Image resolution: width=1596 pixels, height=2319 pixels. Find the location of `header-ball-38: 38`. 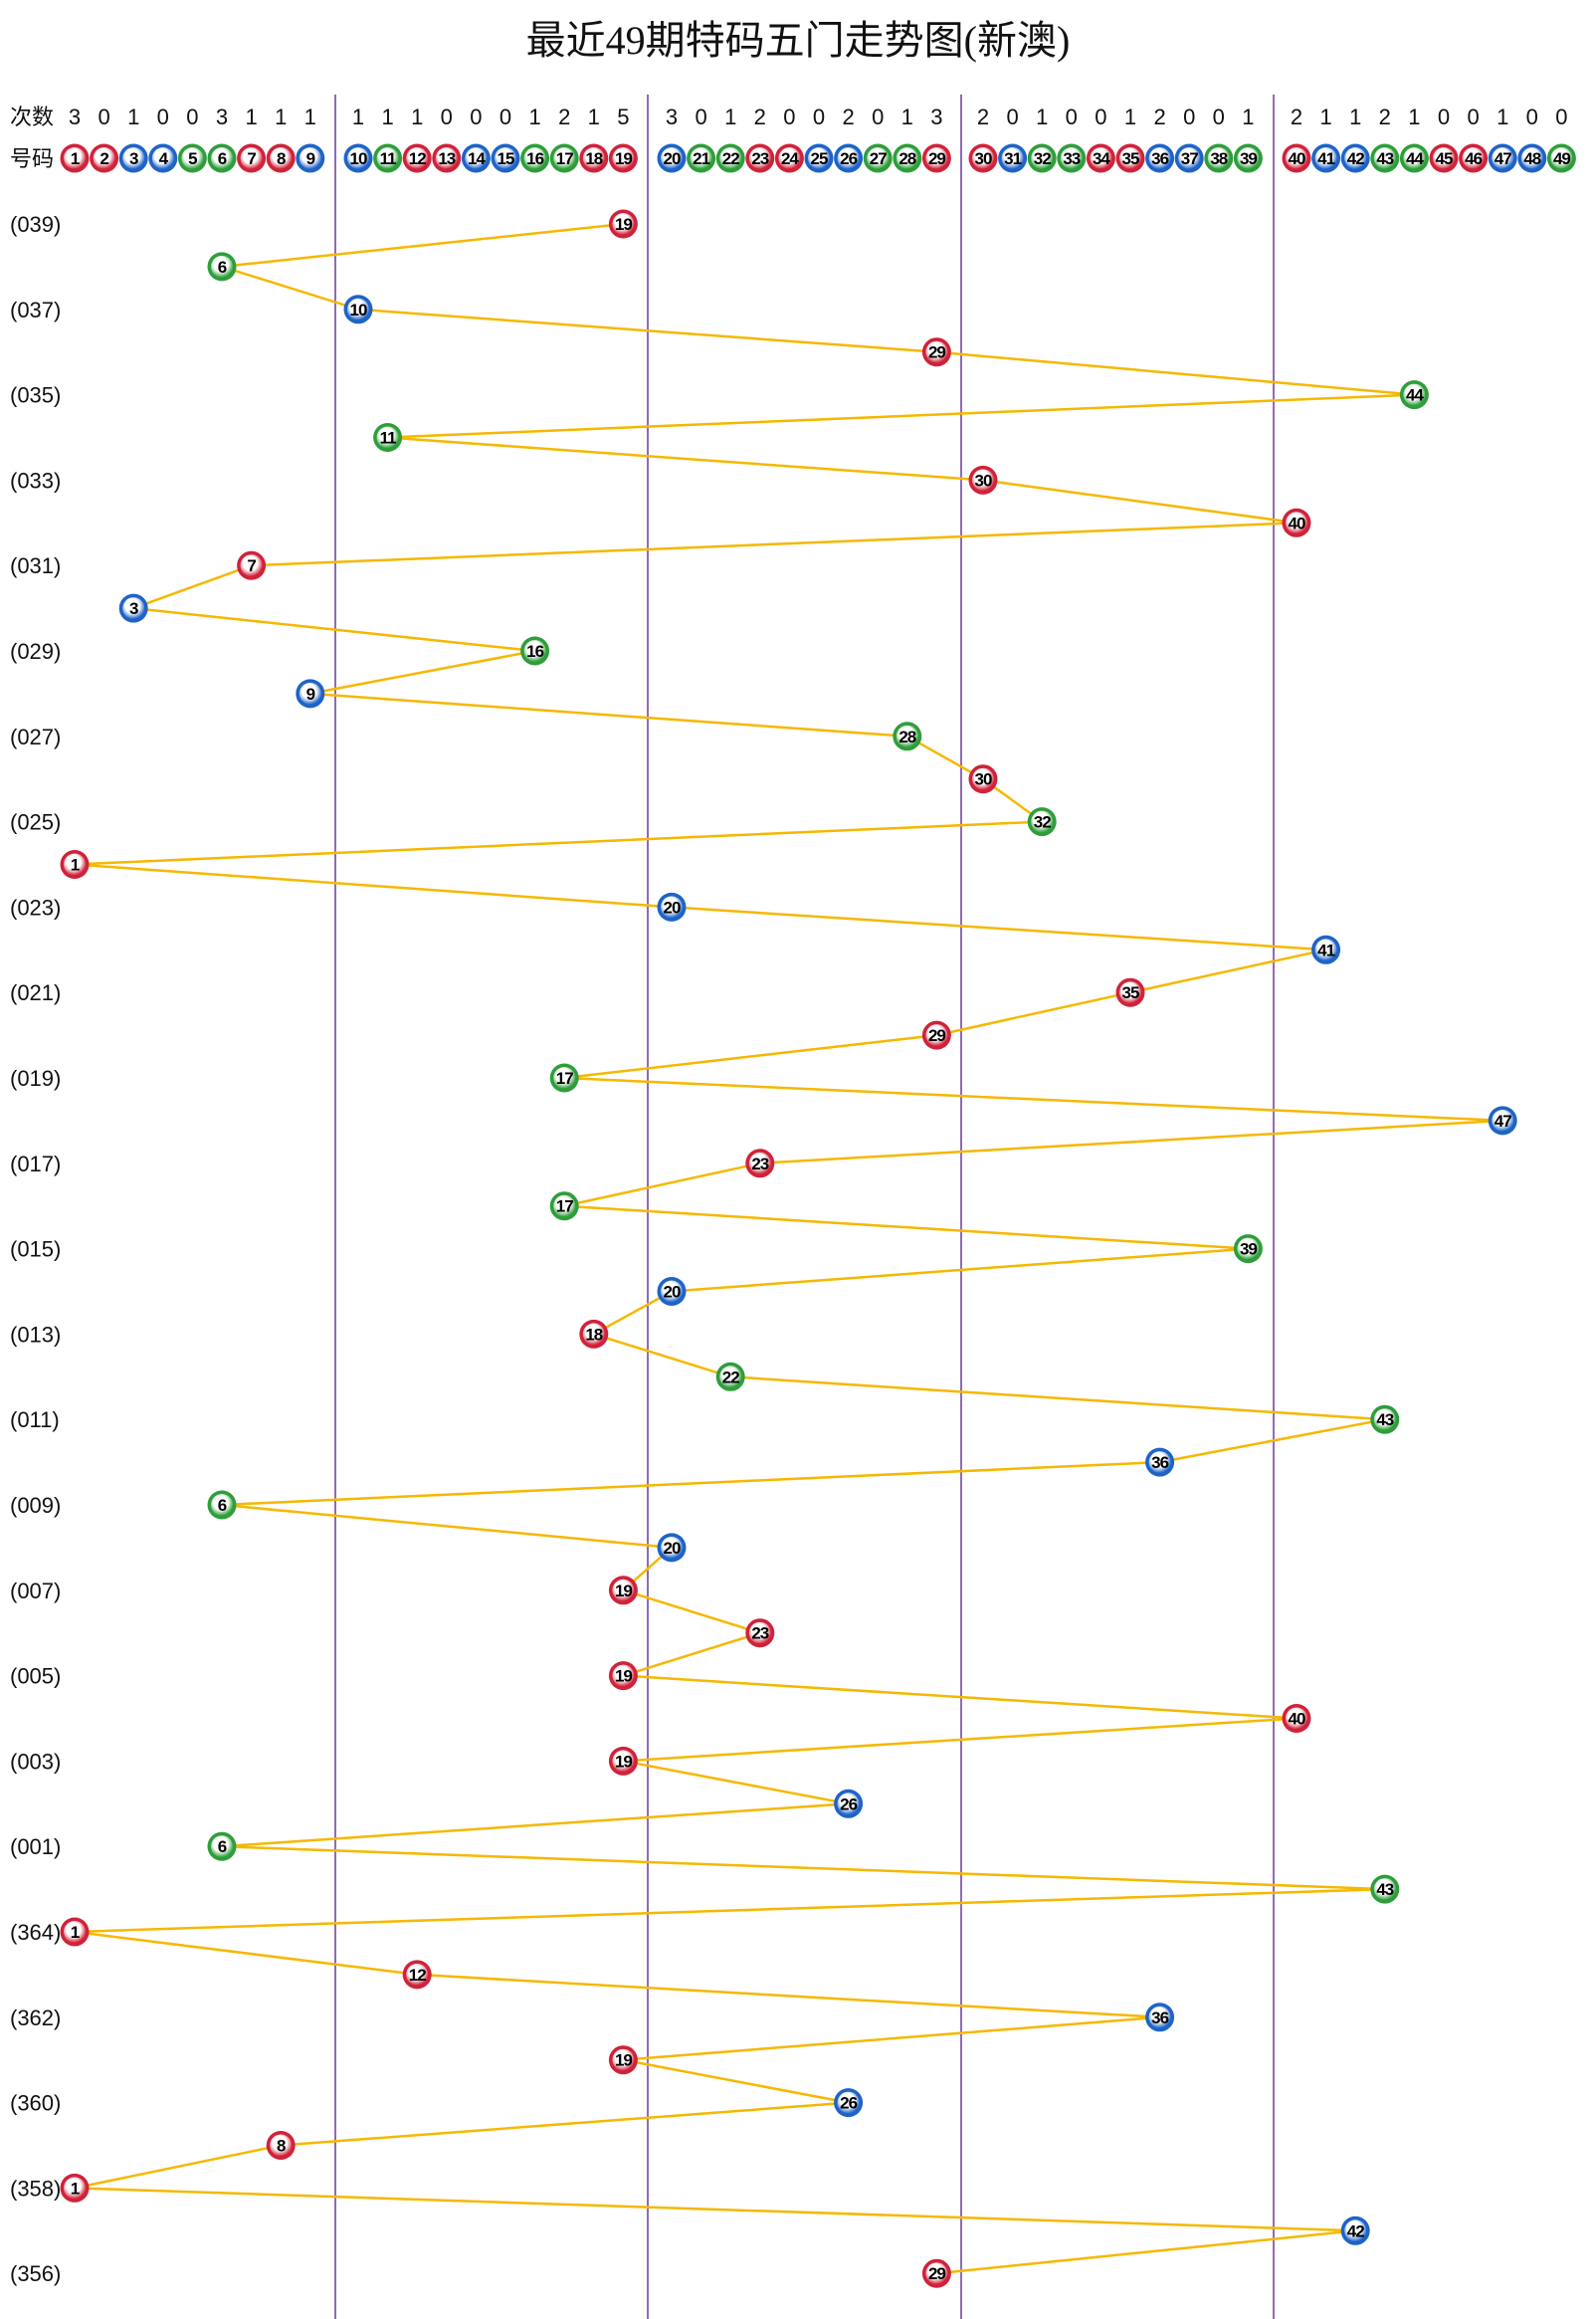

header-ball-38: 38 is located at coordinates (1219, 158).